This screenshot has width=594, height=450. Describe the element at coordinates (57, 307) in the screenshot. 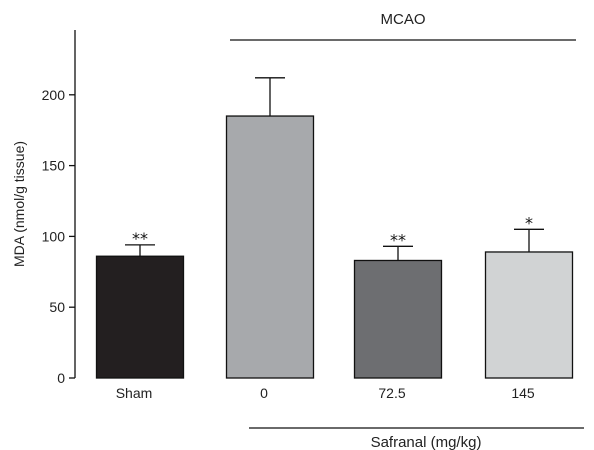

I see `y-tick-label: 50` at that location.